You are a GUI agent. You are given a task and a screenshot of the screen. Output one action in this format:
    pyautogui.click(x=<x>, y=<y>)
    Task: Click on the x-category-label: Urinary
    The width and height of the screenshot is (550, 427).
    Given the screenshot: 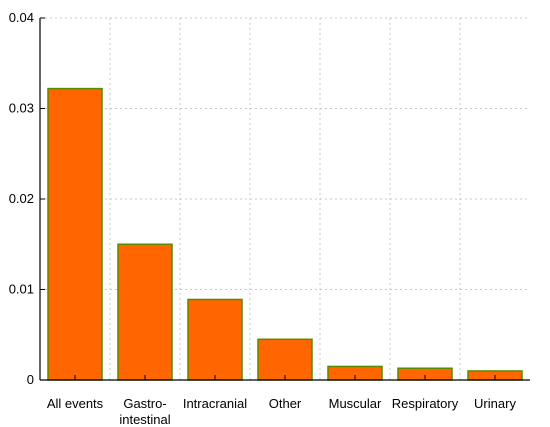 What is the action you would take?
    pyautogui.click(x=495, y=403)
    